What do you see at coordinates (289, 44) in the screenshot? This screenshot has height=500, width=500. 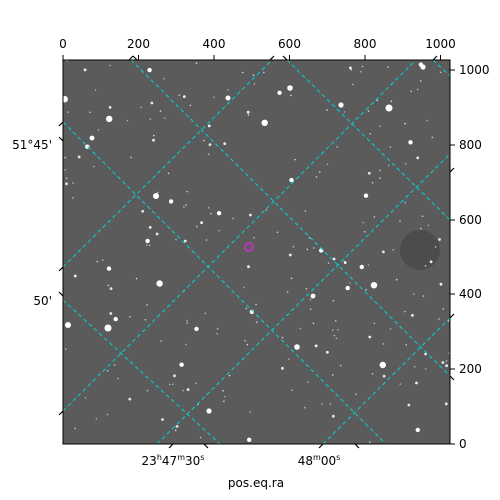 I see `top-tick-label: 600` at bounding box center [289, 44].